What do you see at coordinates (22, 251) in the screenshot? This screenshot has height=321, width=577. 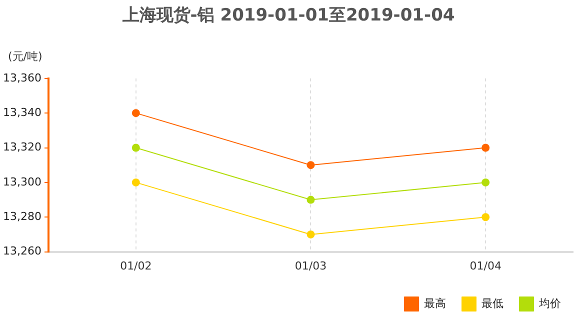 I see `y-tick-label: 13,260` at bounding box center [22, 251].